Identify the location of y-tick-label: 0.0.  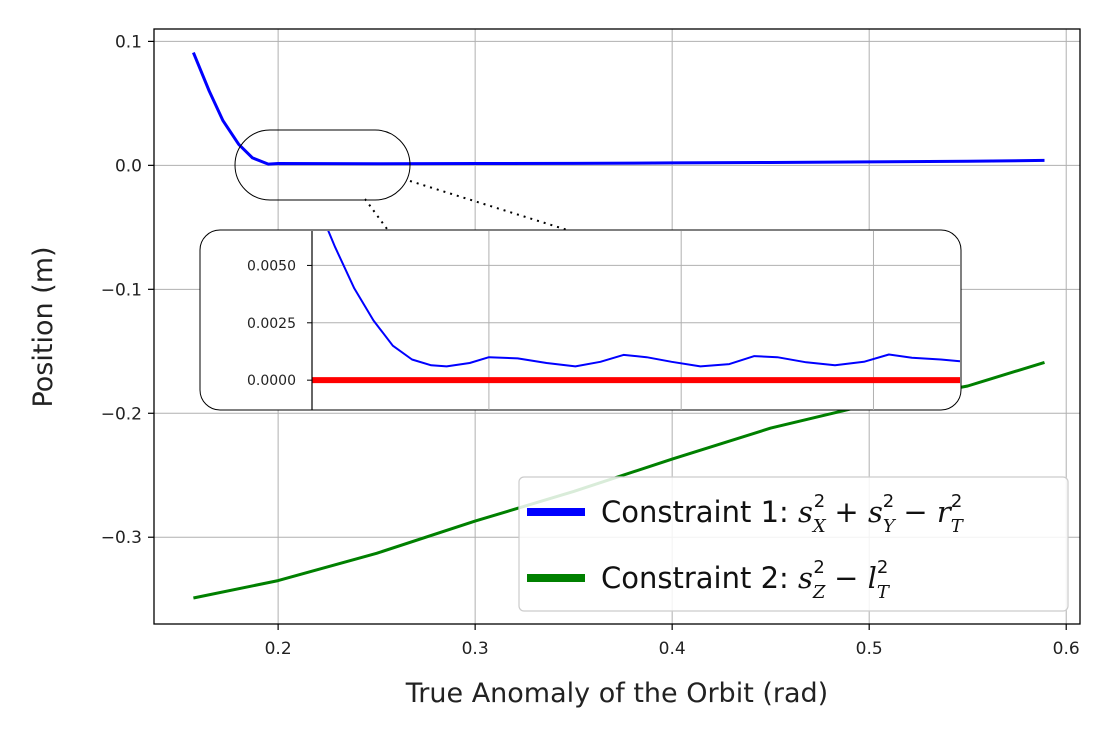
(128, 166).